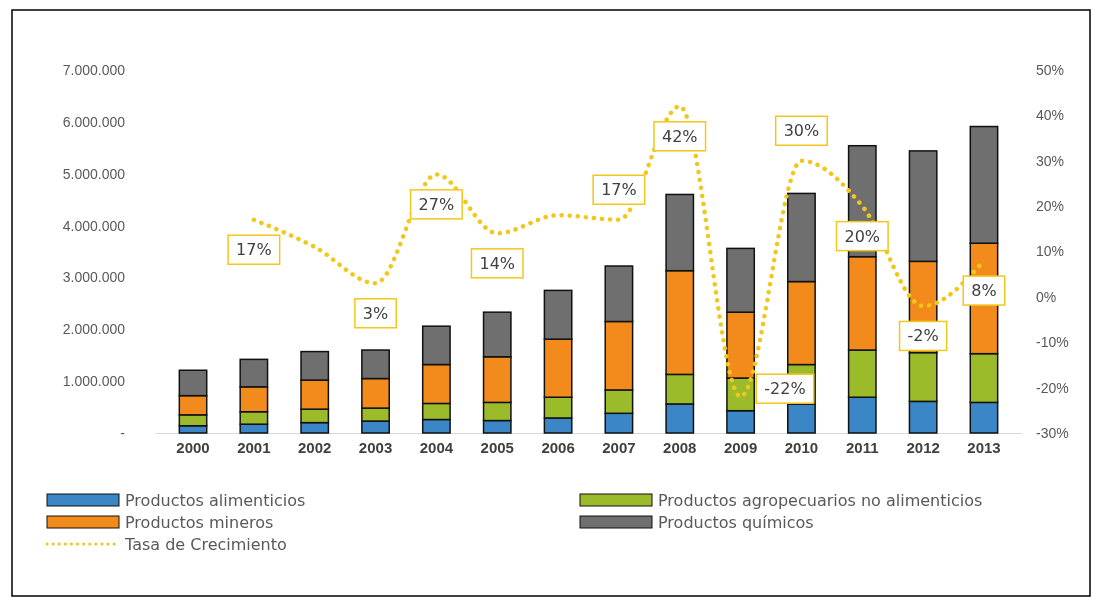 Image resolution: width=1093 pixels, height=598 pixels. Describe the element at coordinates (984, 291) in the screenshot. I see `data-label: 8%` at that location.